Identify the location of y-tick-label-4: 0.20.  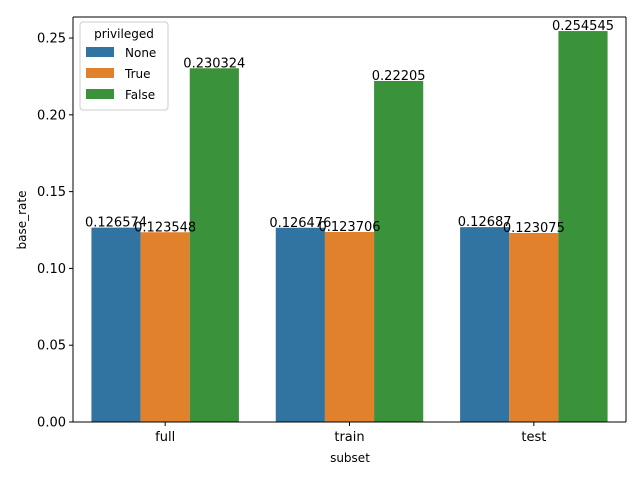
(51, 115).